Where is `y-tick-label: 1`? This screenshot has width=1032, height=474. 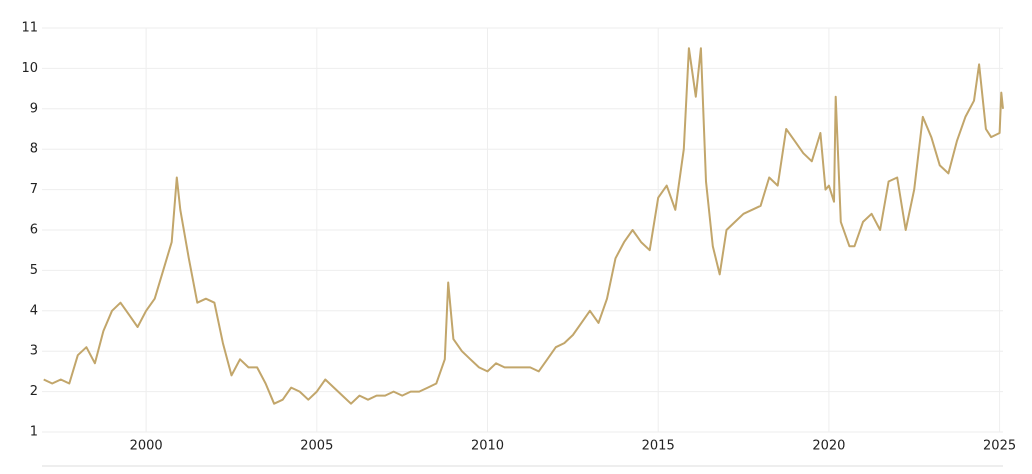 y-tick-label: 1 is located at coordinates (34, 432).